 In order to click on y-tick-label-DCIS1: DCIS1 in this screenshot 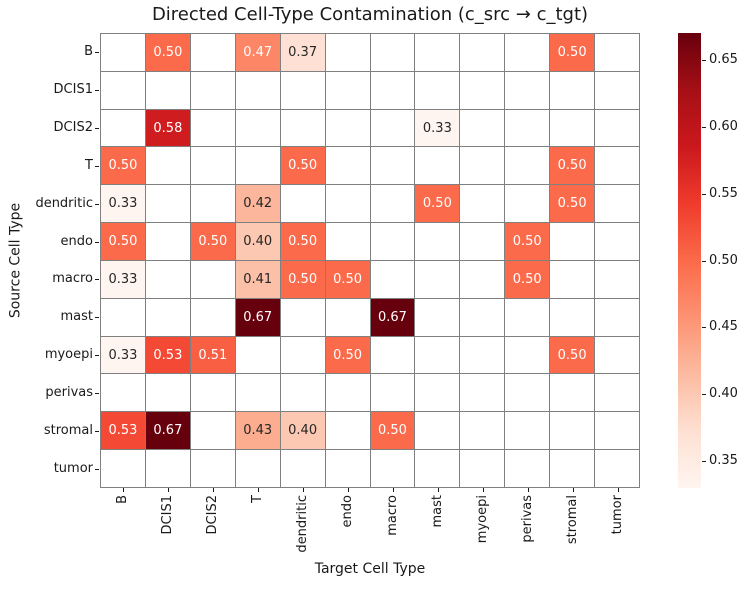, I will do `click(73, 89)`.